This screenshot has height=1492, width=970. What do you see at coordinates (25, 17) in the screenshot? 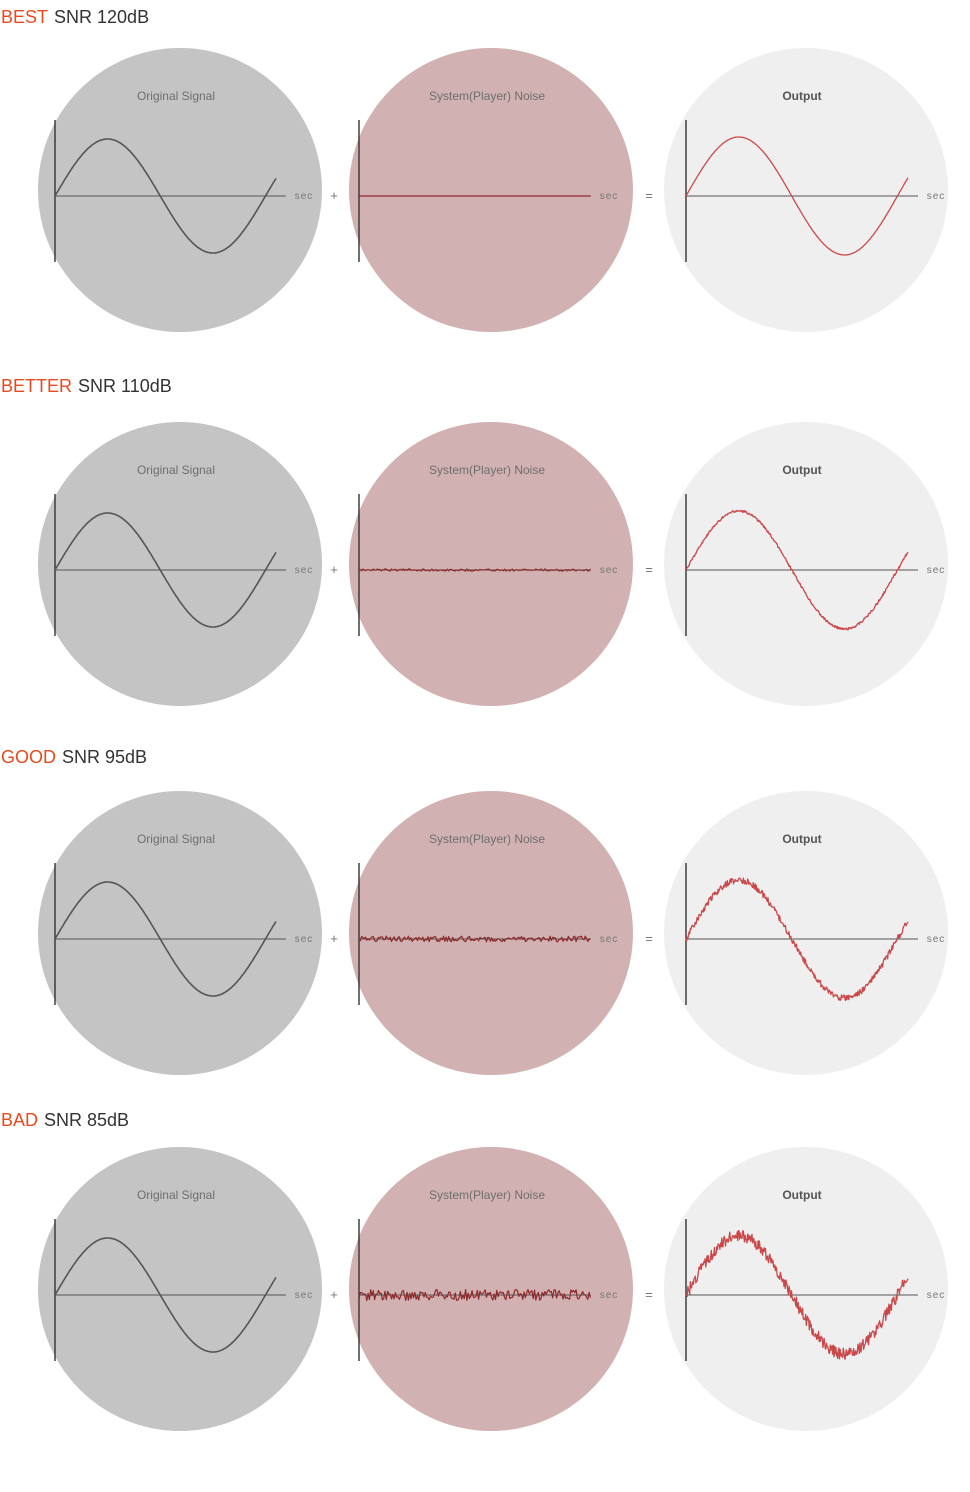
I see `grade-label: BEST` at bounding box center [25, 17].